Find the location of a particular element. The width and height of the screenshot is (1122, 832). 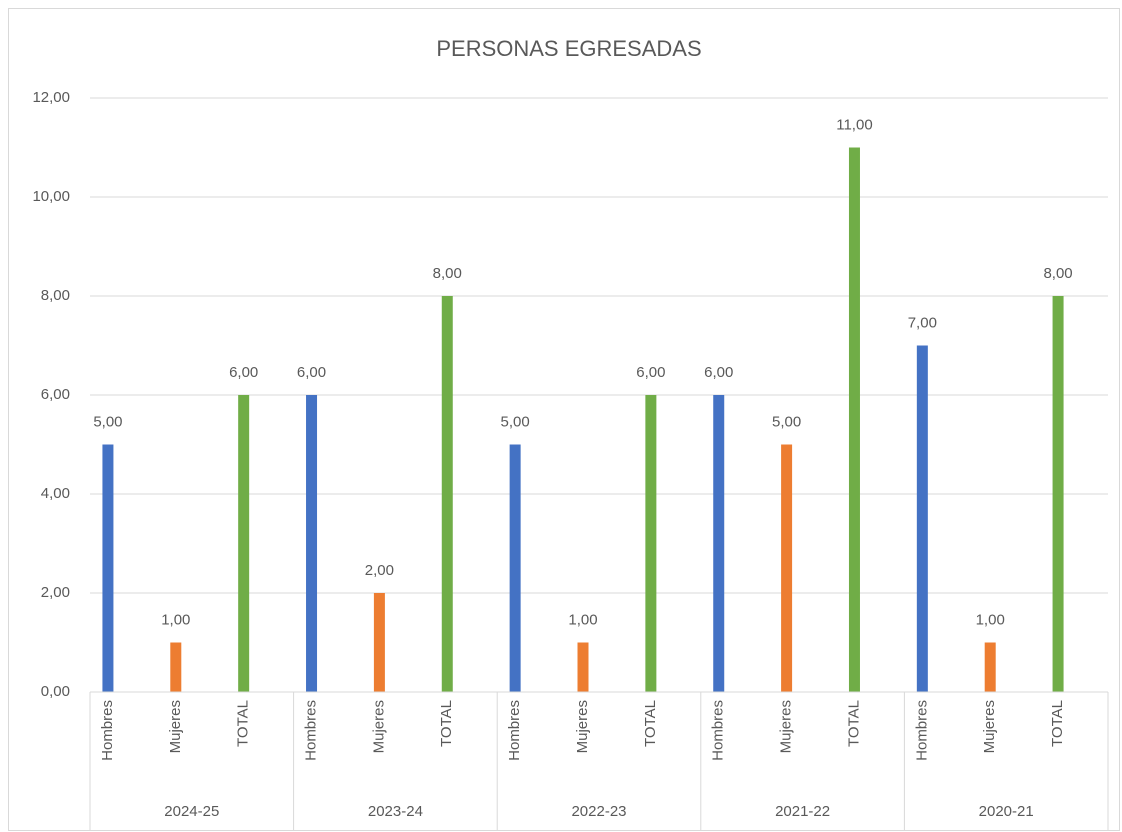

data-label: 11,00 is located at coordinates (854, 124).